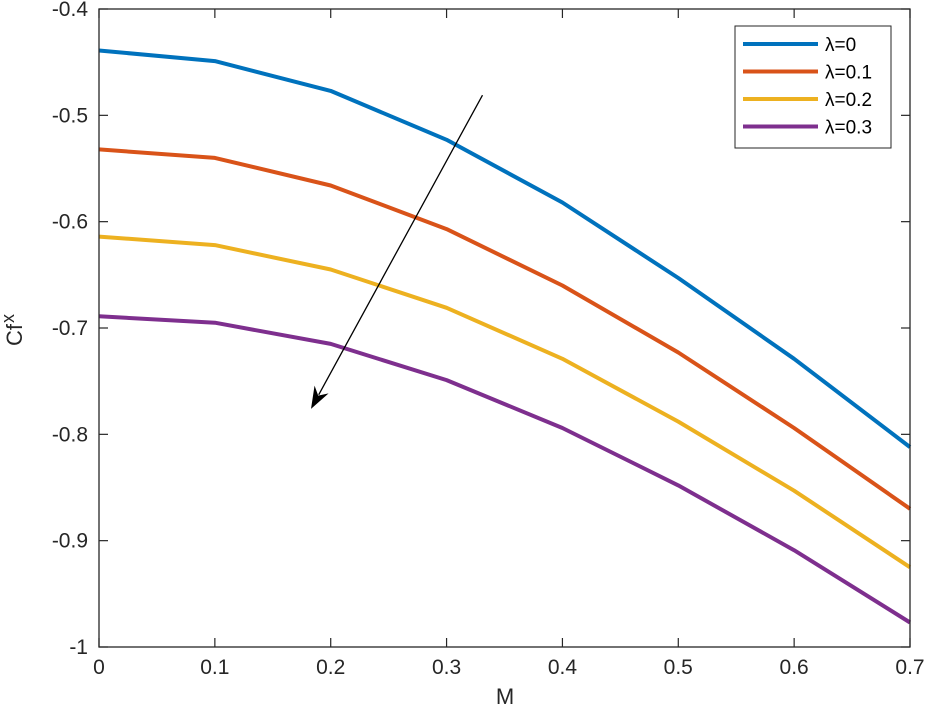 This screenshot has height=715, width=925. Describe the element at coordinates (70, 541) in the screenshot. I see `y-tick-label: -0.9` at that location.